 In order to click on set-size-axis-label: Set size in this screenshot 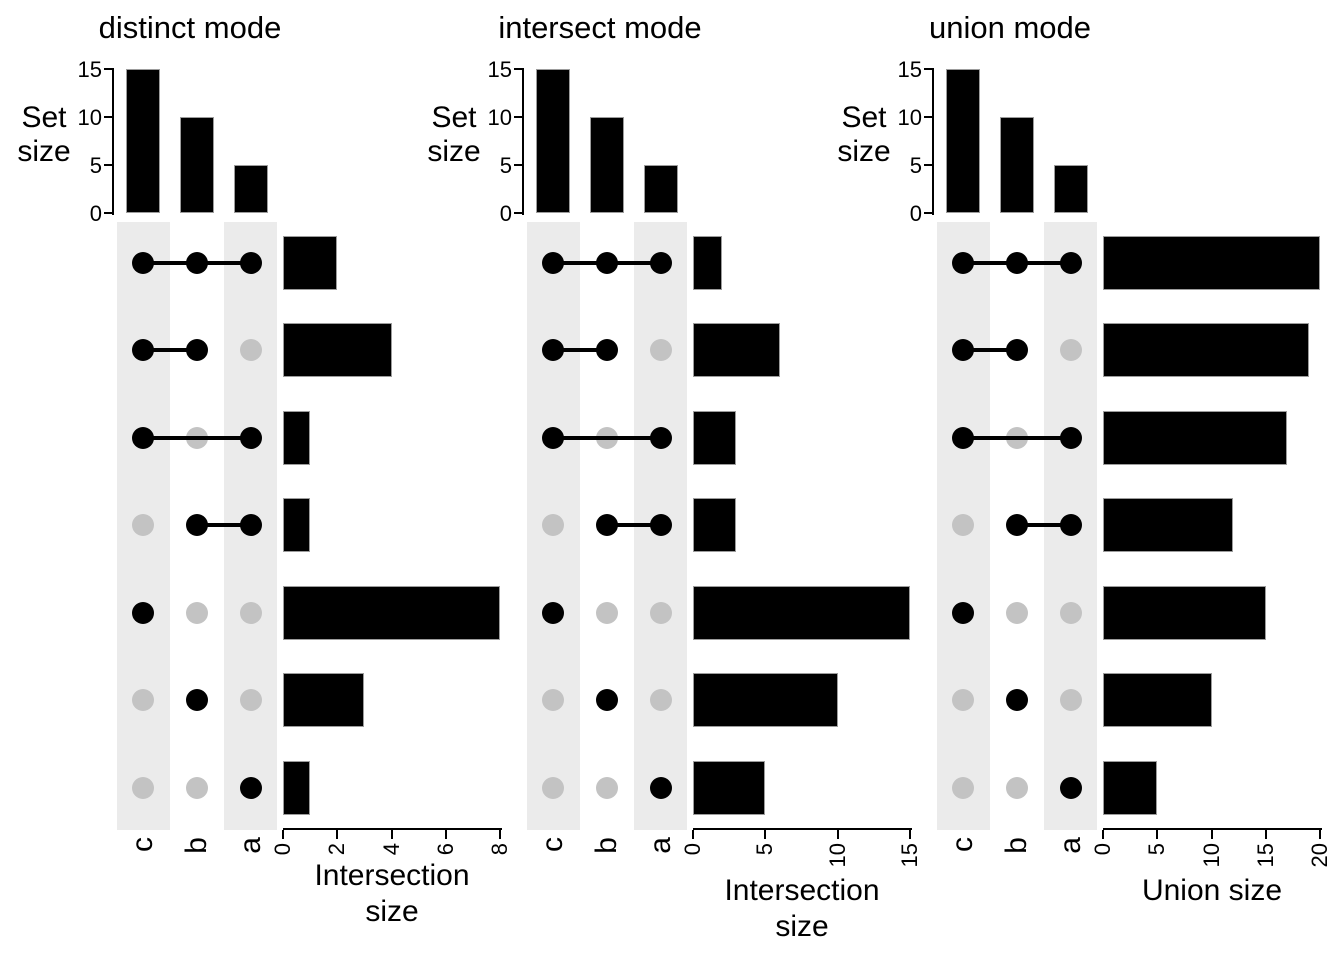, I will do `click(454, 135)`.